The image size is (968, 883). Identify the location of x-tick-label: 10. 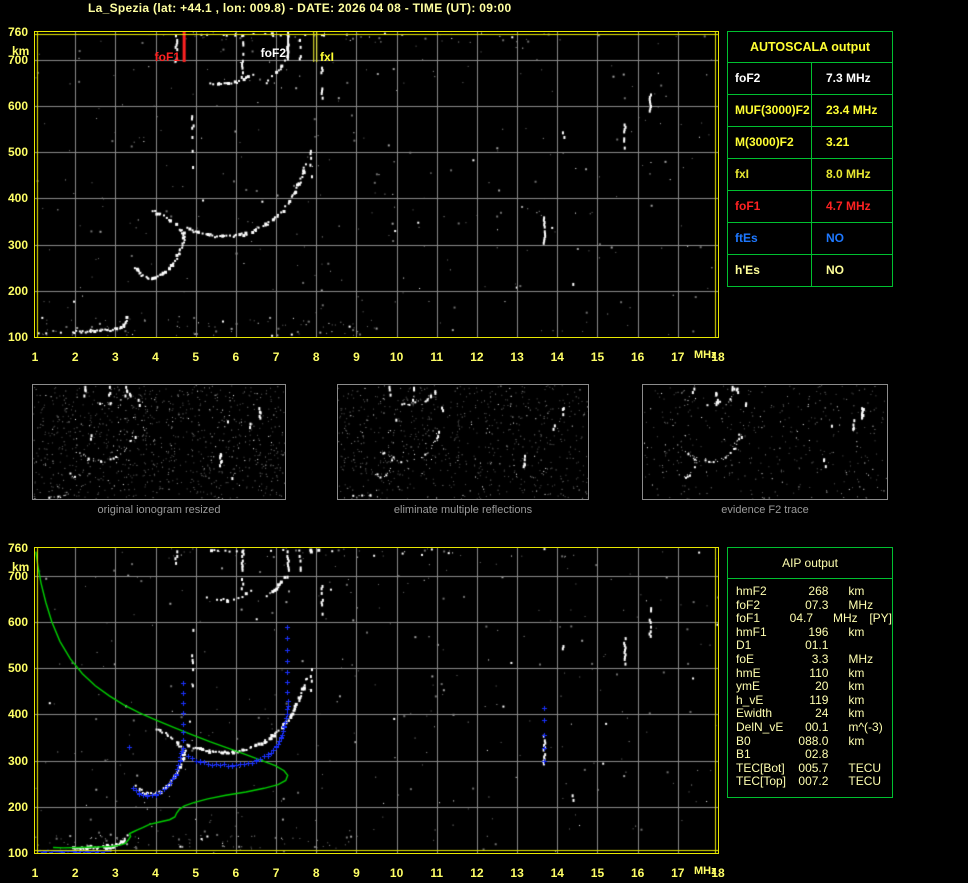
(396, 873).